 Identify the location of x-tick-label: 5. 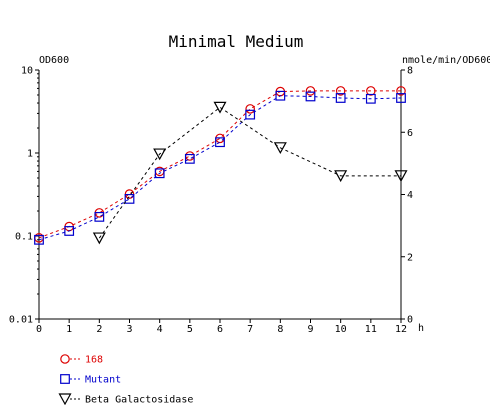
(190, 329).